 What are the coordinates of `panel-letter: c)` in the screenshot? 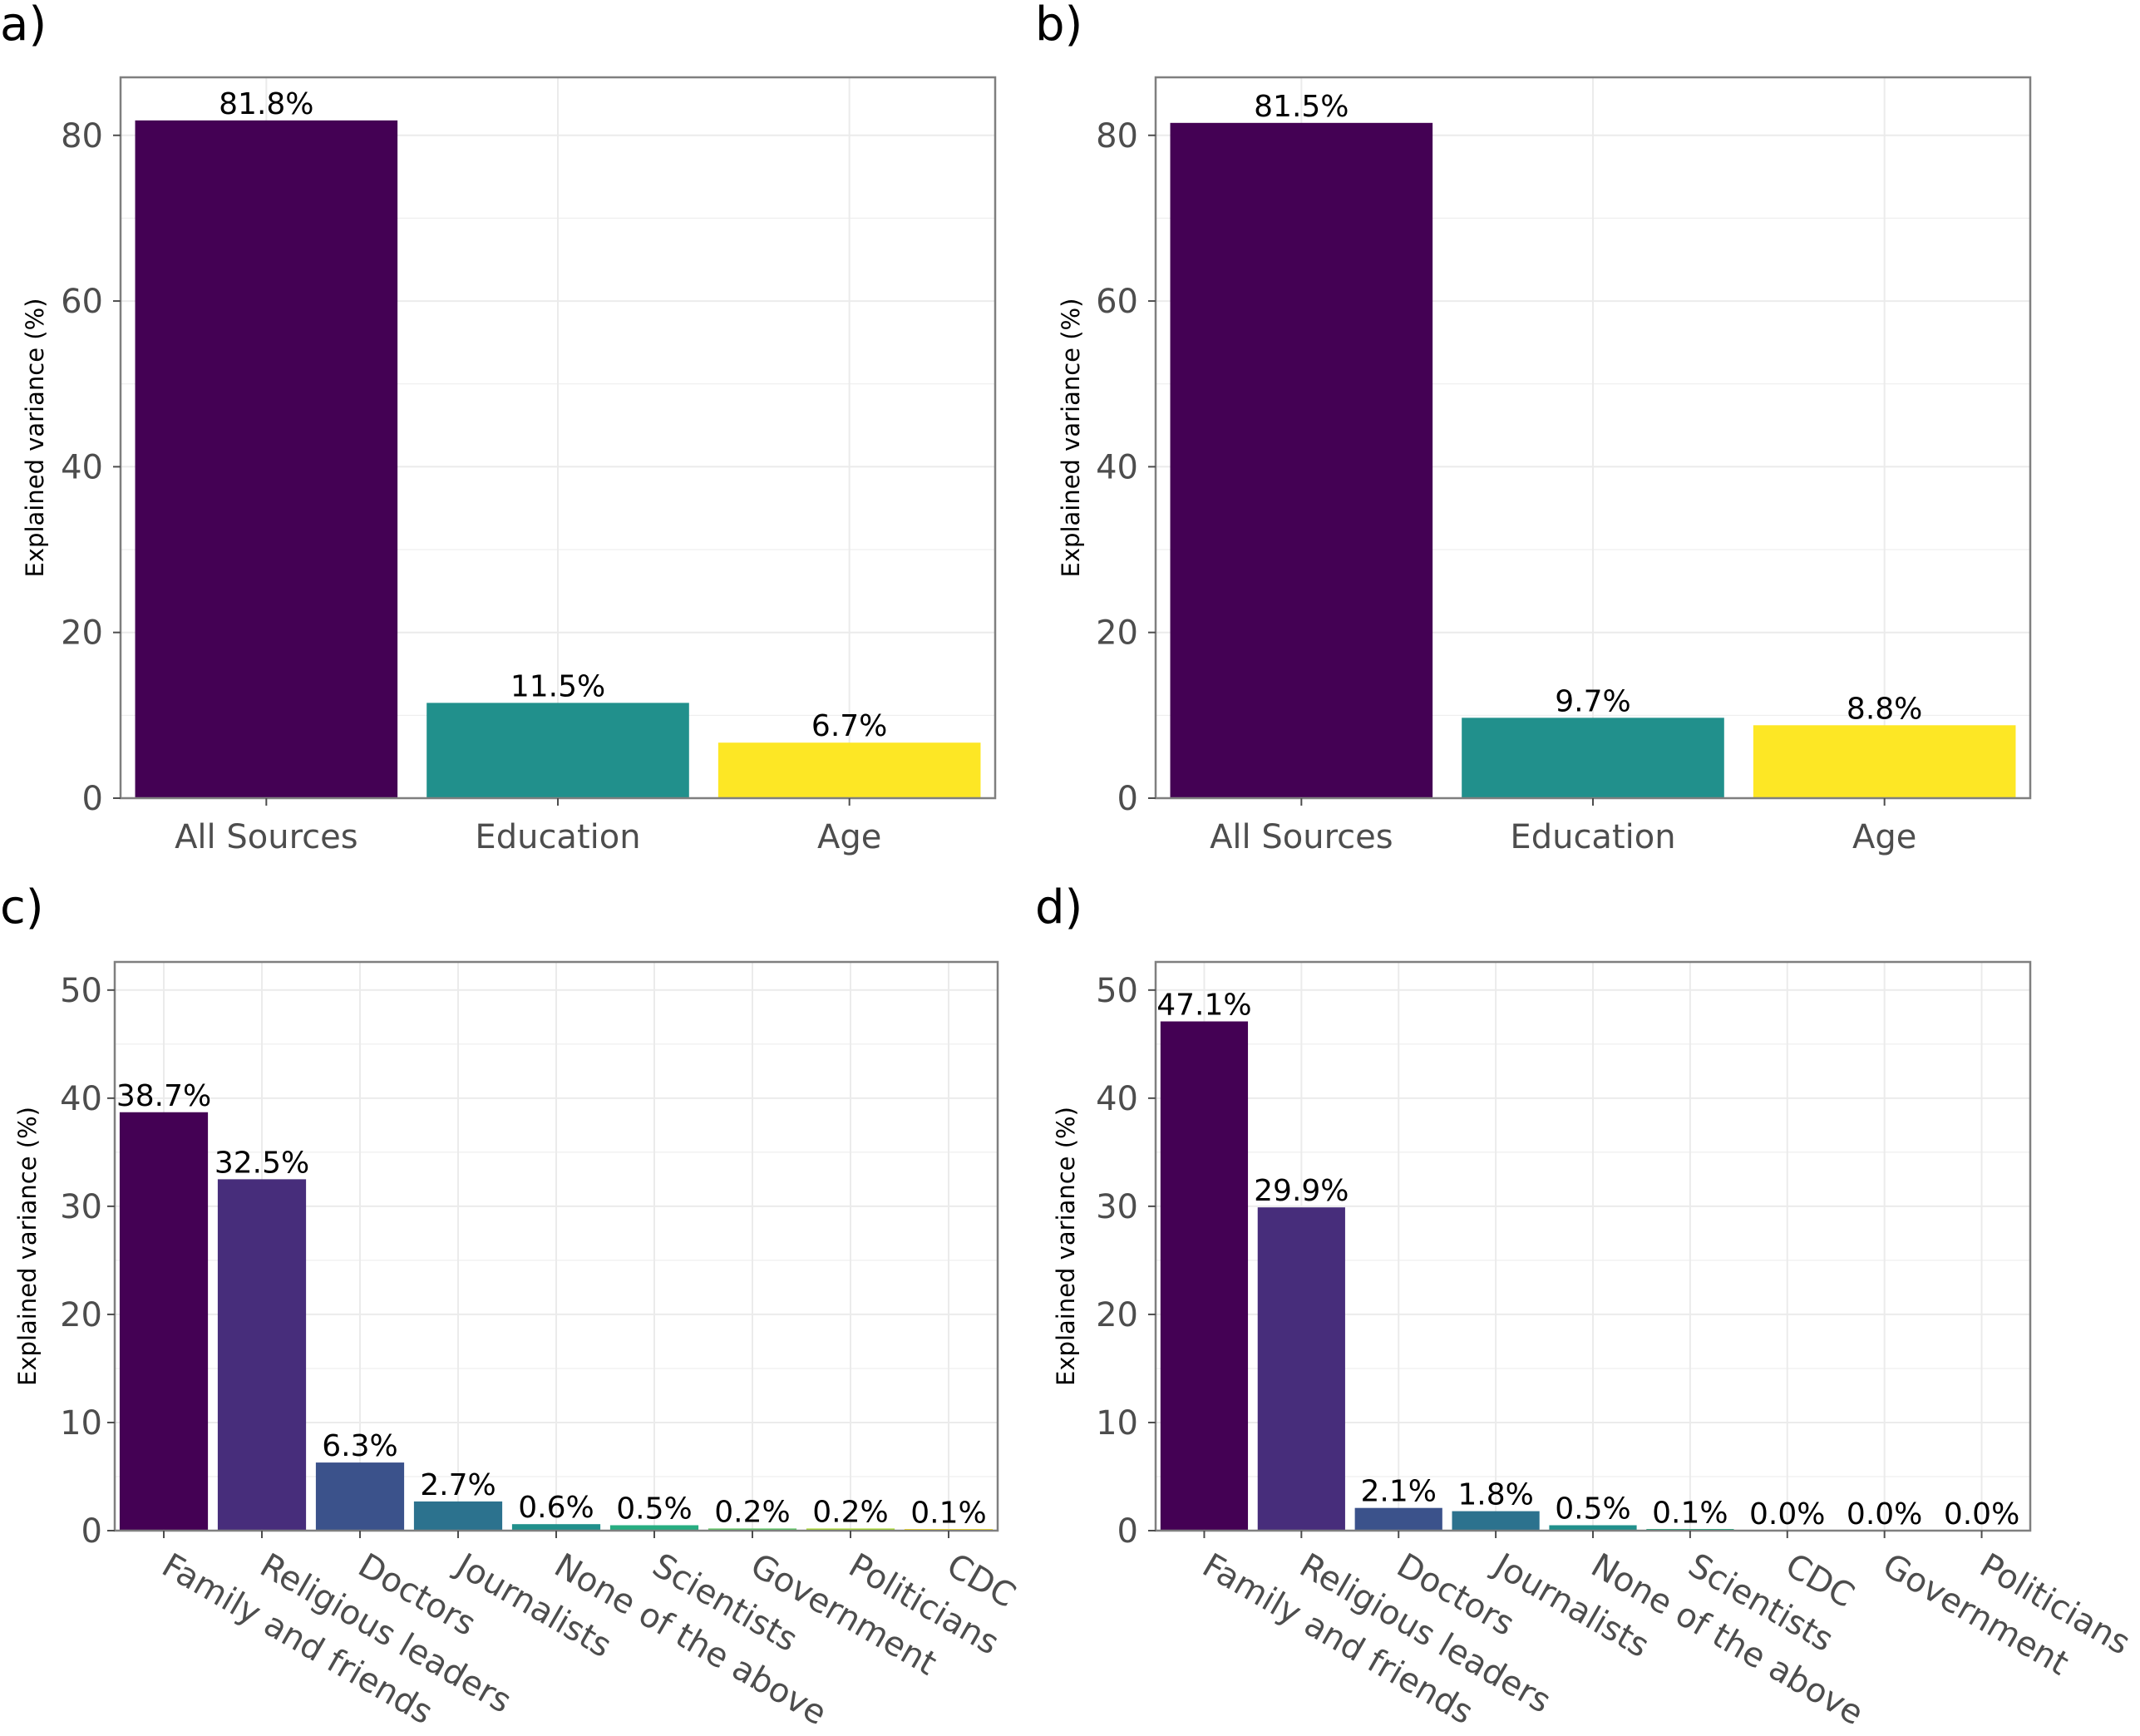 It's located at (22, 908).